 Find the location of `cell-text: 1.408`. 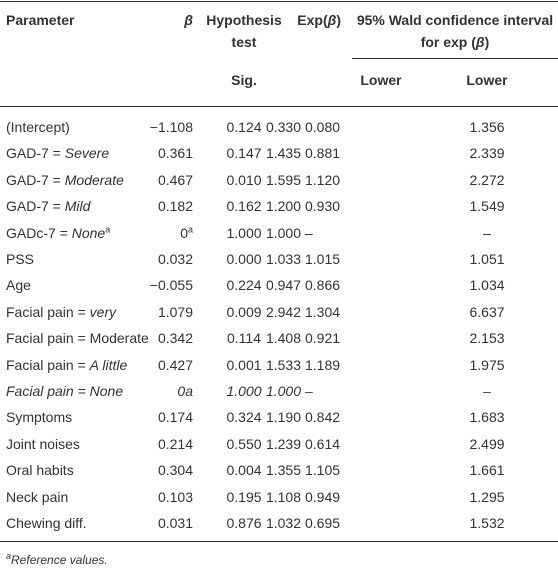

cell-text: 1.408 is located at coordinates (283, 338).